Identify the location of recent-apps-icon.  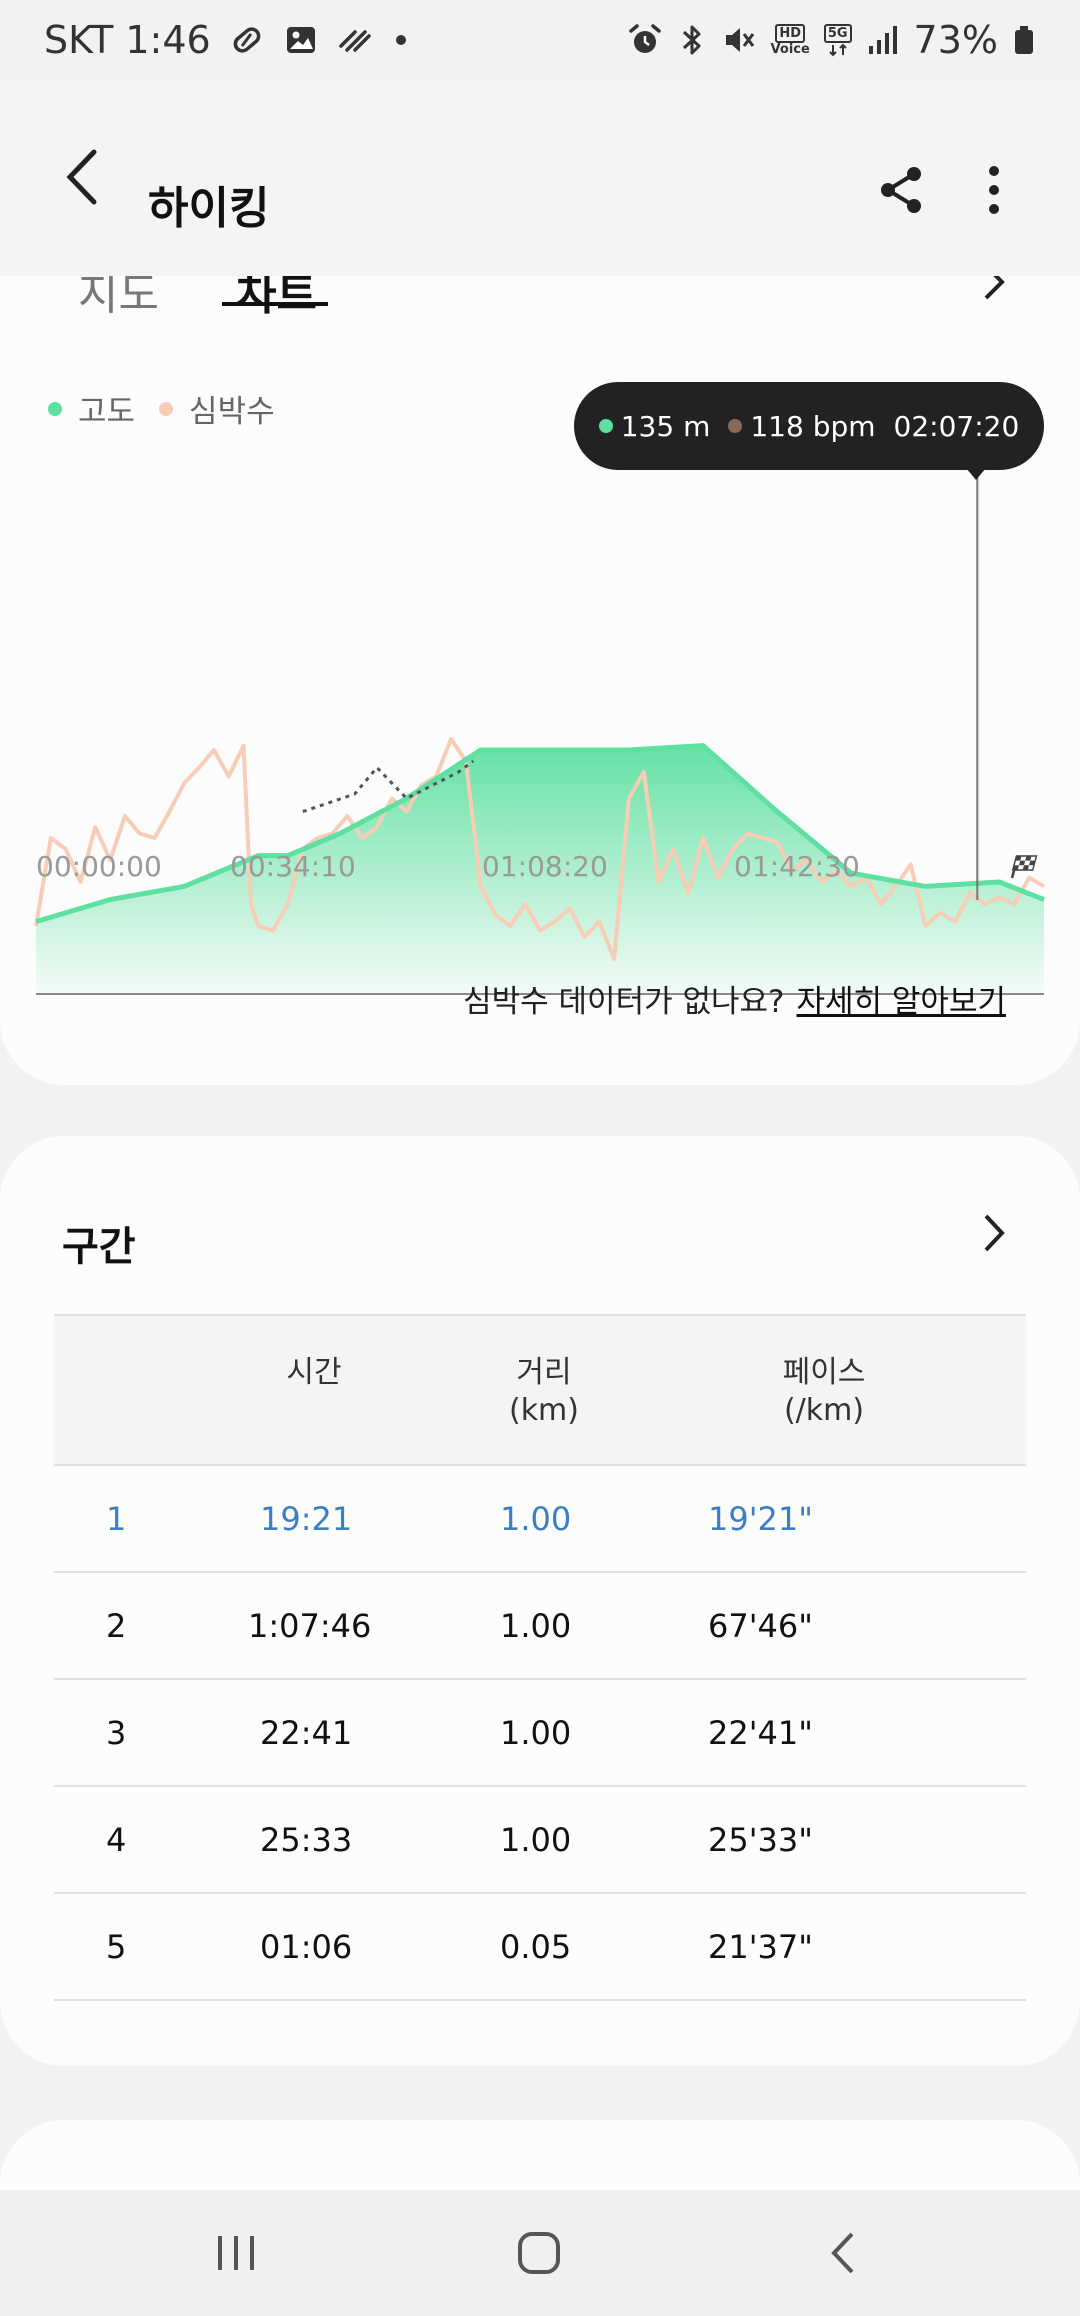
(236, 2255).